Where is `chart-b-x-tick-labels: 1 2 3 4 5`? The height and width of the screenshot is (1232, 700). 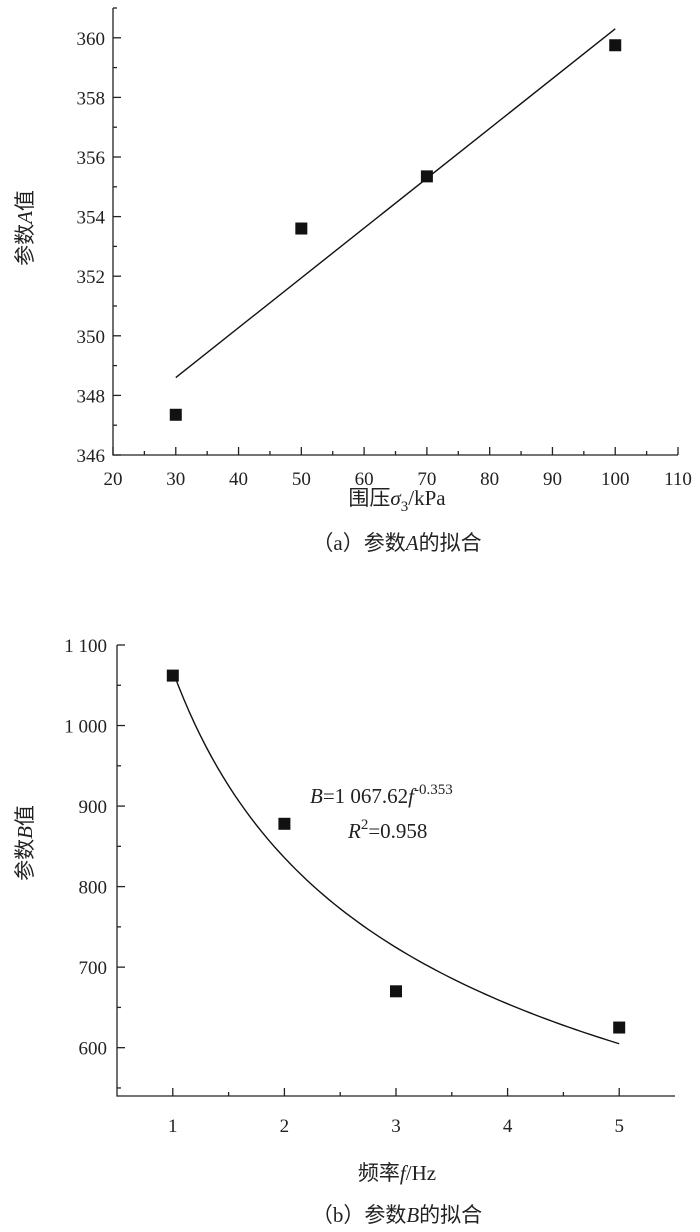 chart-b-x-tick-labels: 1 2 3 4 5 is located at coordinates (396, 1126).